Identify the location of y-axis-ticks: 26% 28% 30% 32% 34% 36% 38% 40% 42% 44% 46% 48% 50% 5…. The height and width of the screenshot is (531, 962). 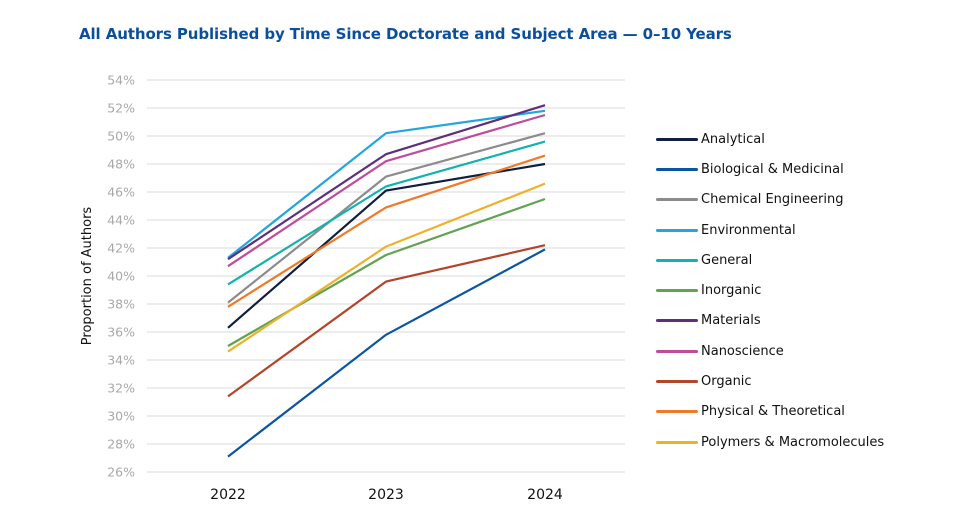
(121, 276).